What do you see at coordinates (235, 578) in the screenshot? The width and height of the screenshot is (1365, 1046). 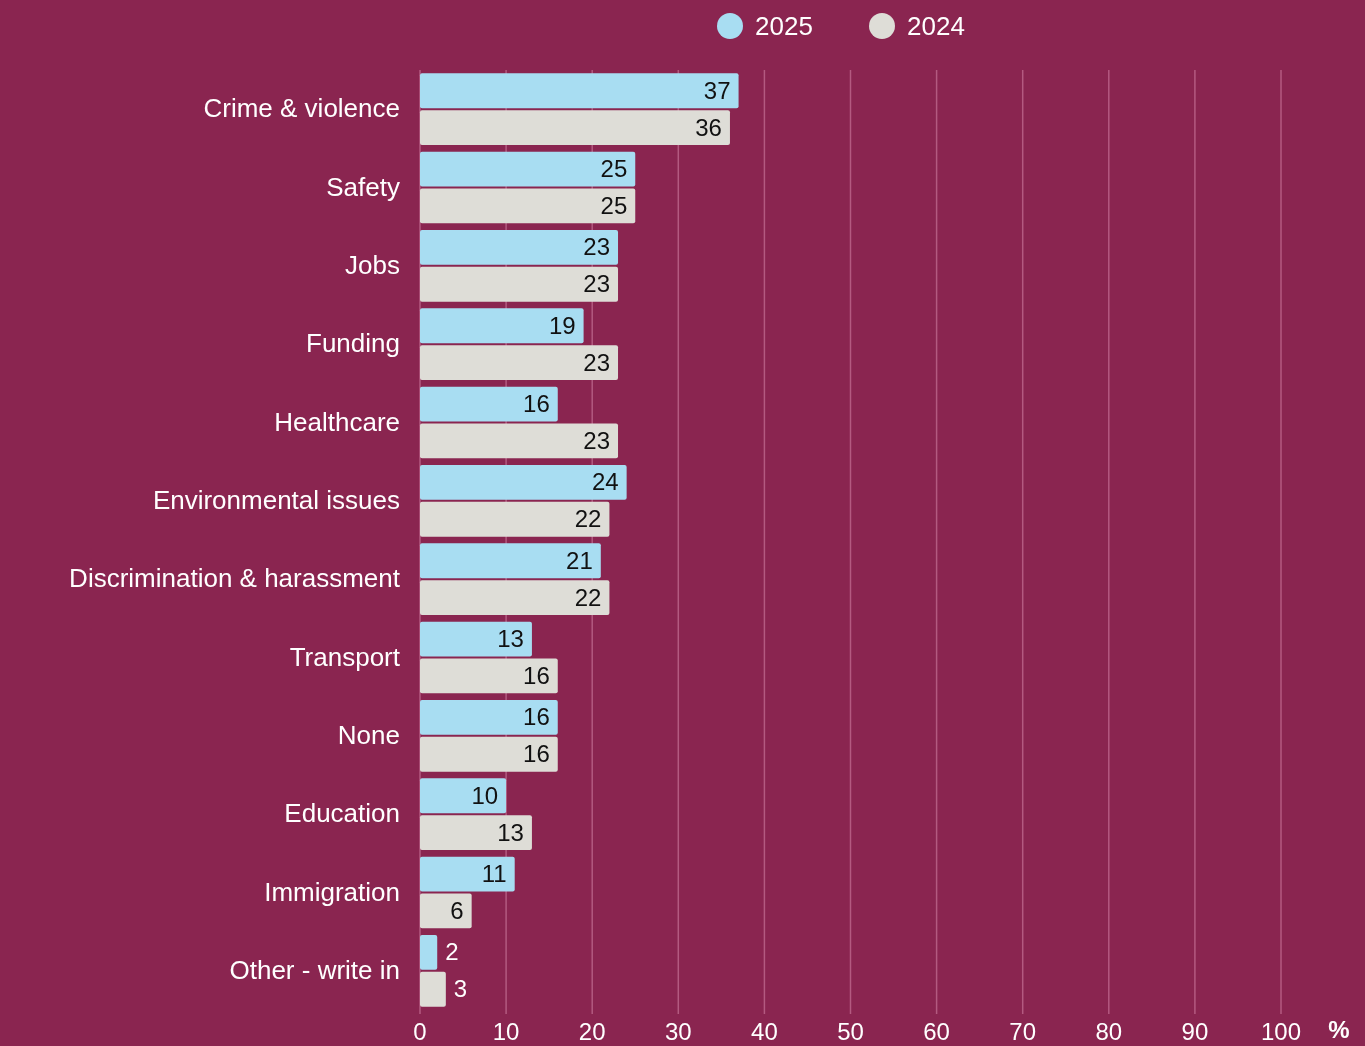 I see `y-tick-label: Discrimination & harassment` at bounding box center [235, 578].